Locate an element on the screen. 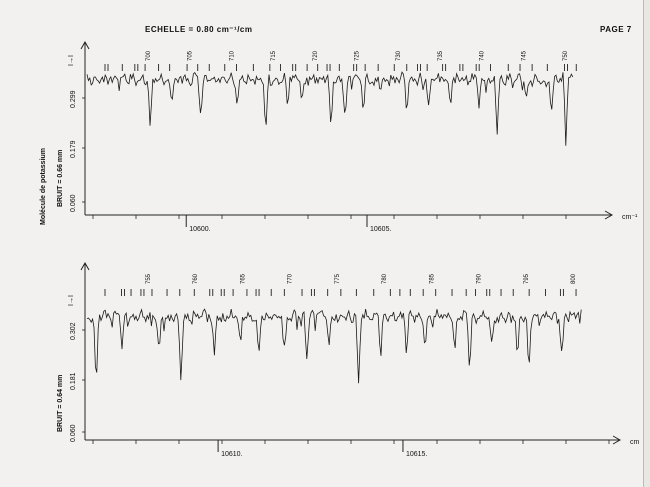  x-unit-label: cm⁻¹ is located at coordinates (630, 217).